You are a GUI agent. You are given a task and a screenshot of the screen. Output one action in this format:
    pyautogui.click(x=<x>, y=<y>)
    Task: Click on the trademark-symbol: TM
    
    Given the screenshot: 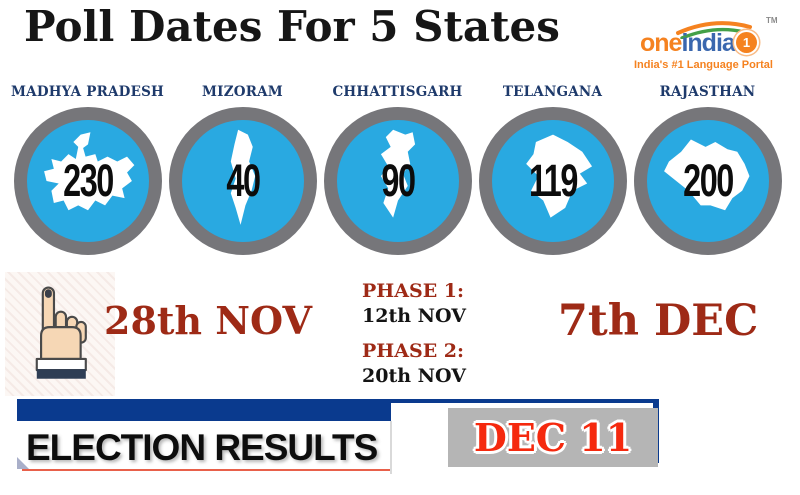 What is the action you would take?
    pyautogui.click(x=772, y=20)
    